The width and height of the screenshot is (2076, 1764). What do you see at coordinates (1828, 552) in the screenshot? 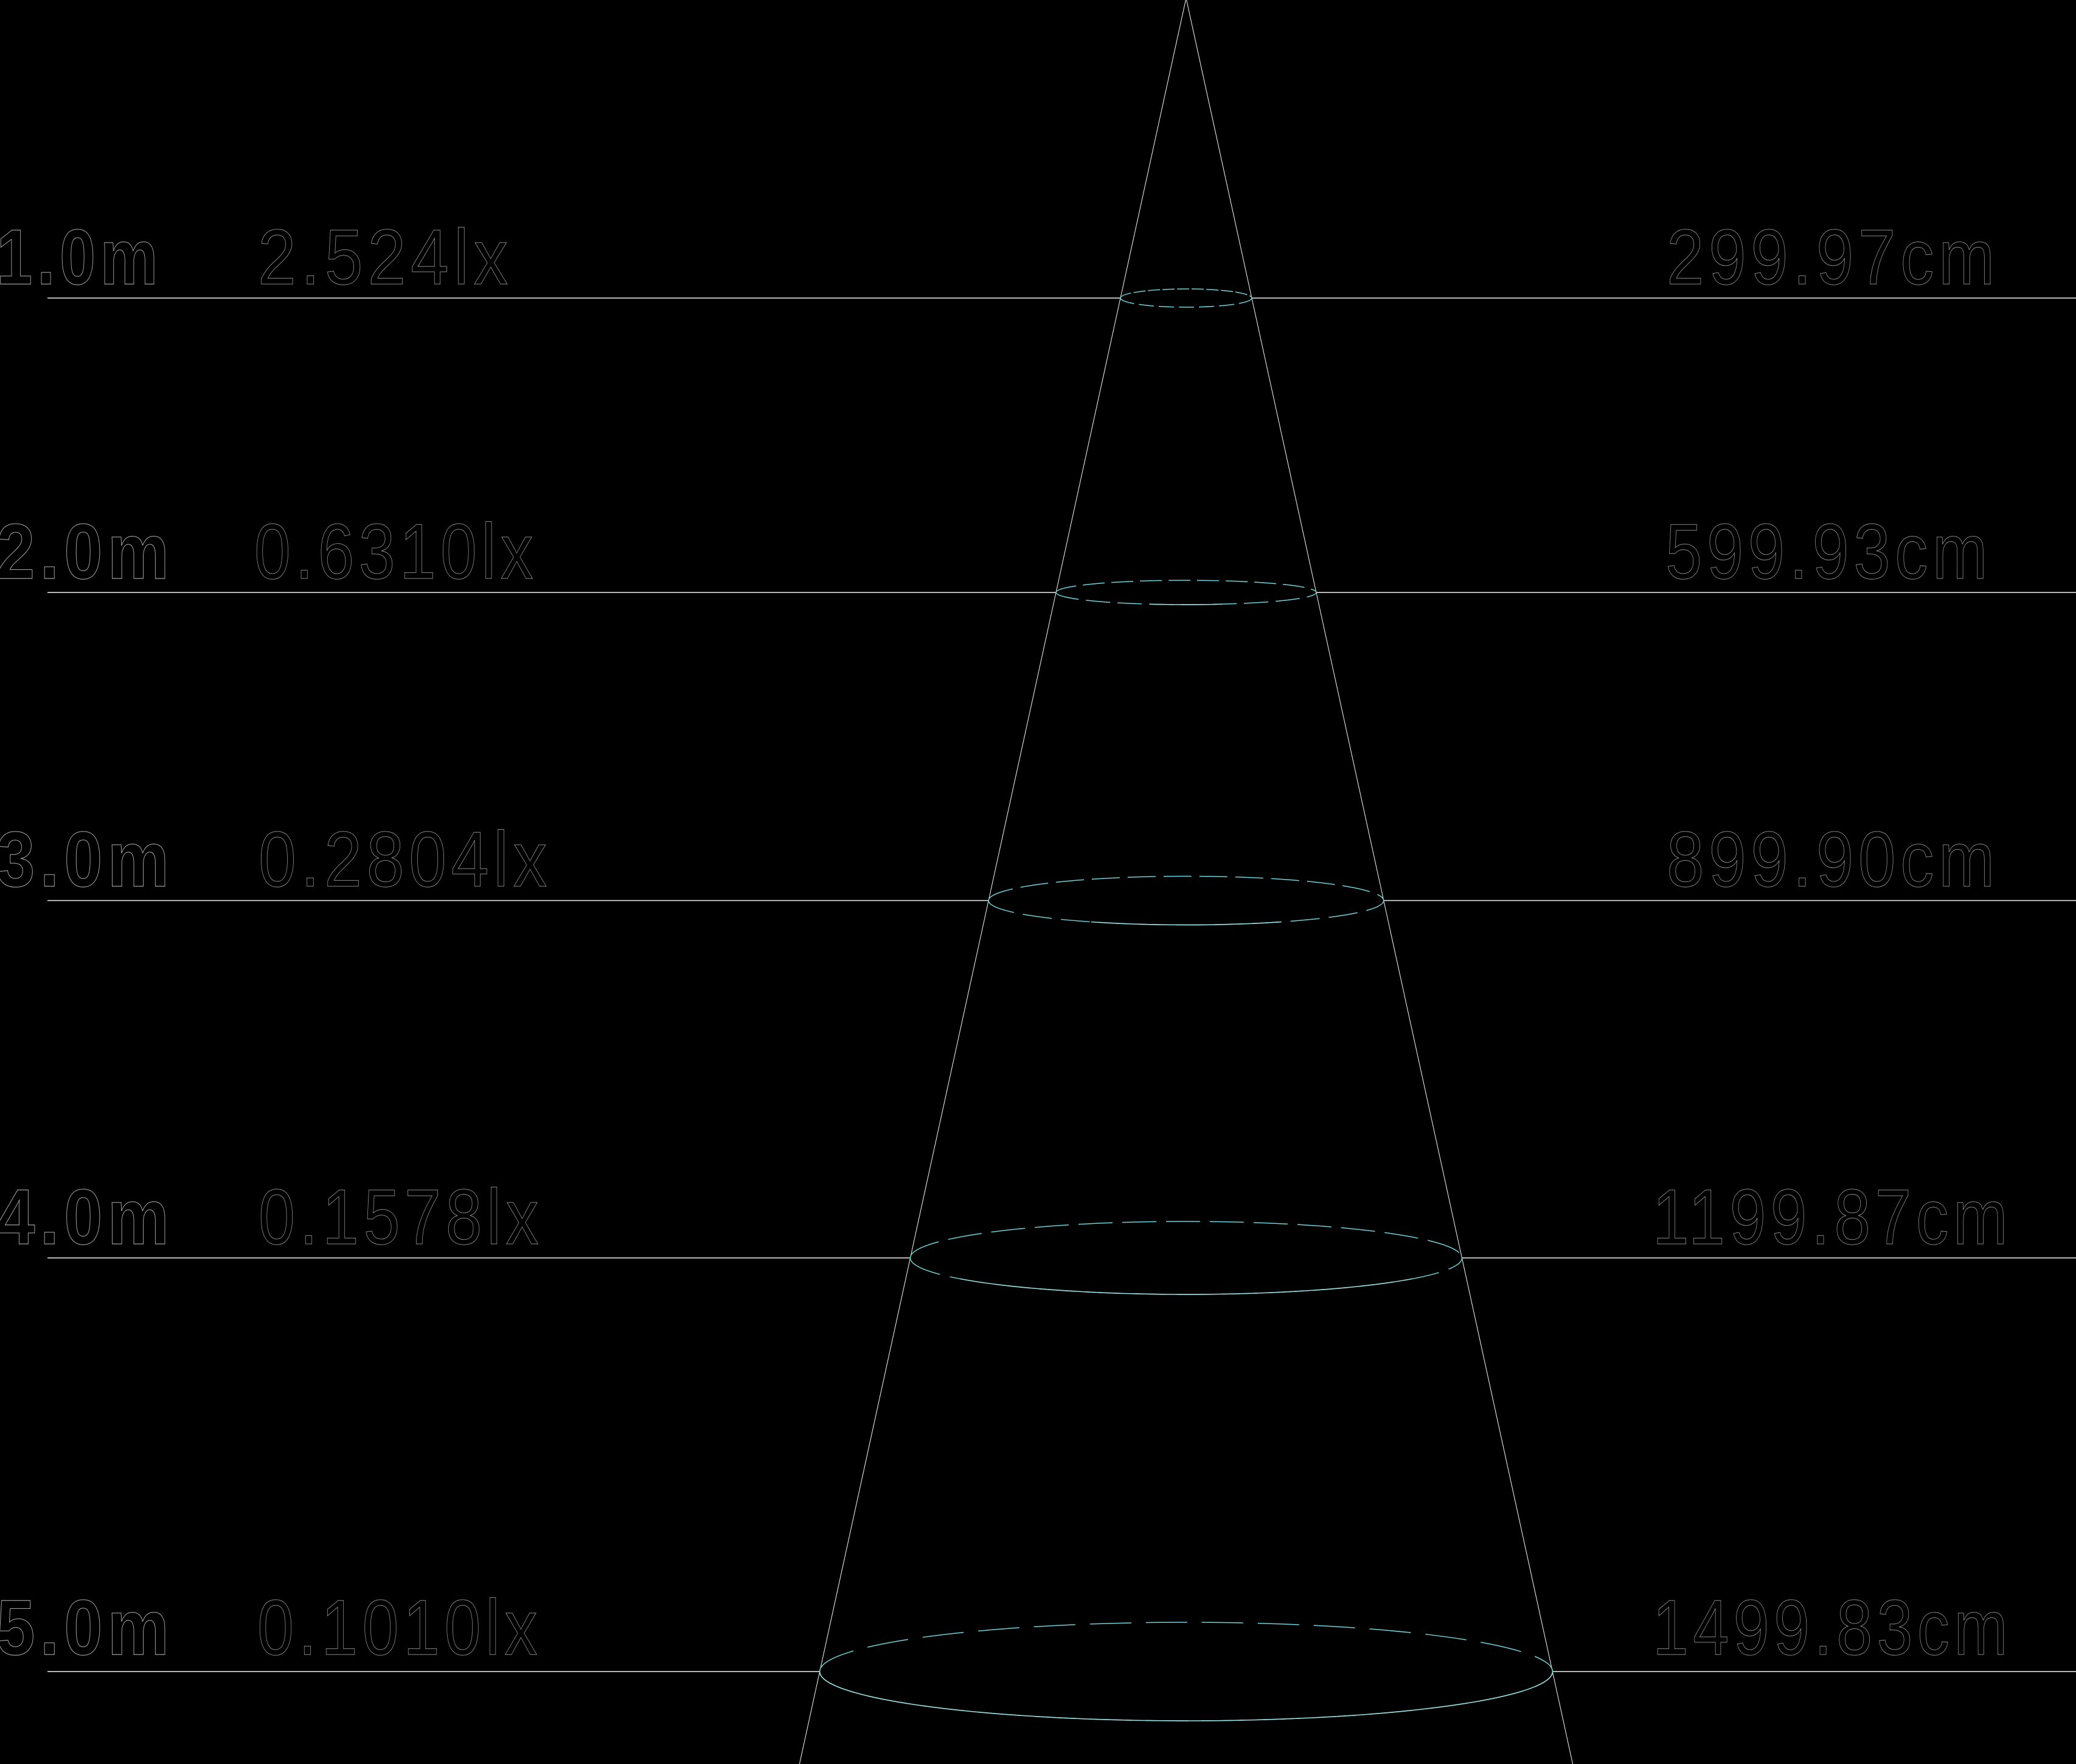
I see `svg-text: 599.93cm` at bounding box center [1828, 552].